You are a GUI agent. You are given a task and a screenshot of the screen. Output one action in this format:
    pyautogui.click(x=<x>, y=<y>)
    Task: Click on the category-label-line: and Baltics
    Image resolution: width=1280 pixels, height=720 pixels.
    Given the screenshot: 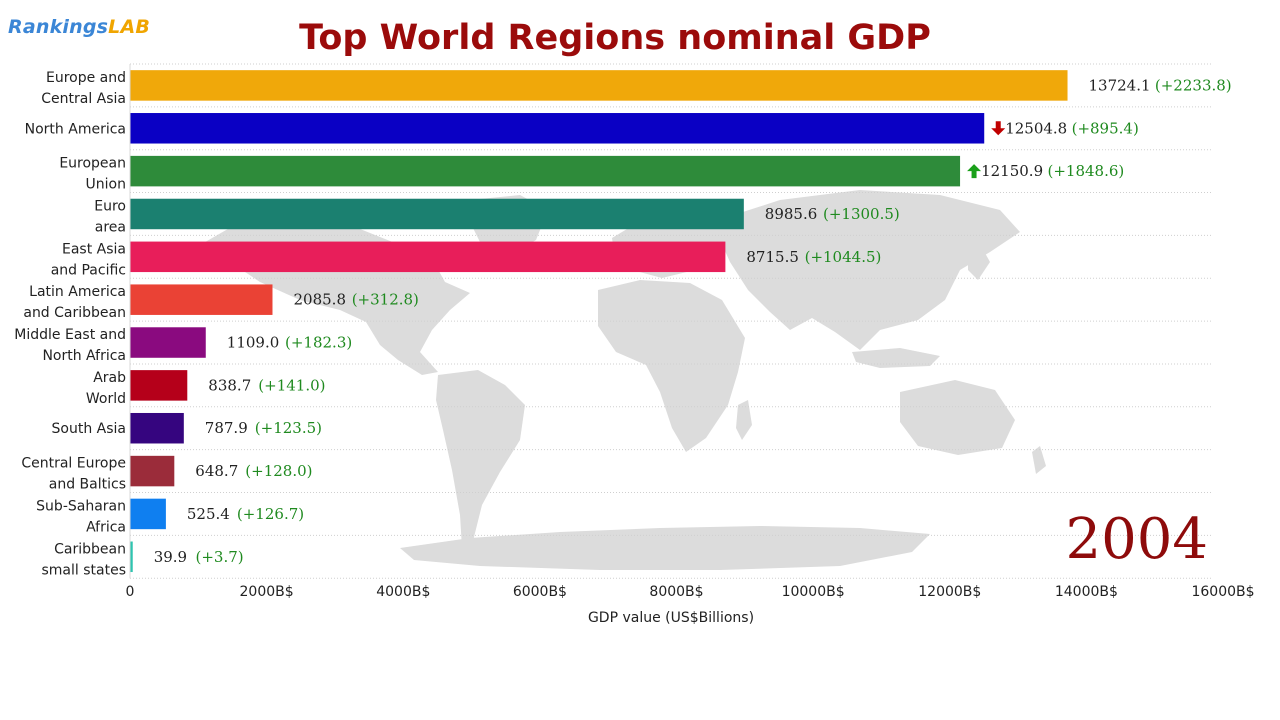 What is the action you would take?
    pyautogui.click(x=87, y=485)
    